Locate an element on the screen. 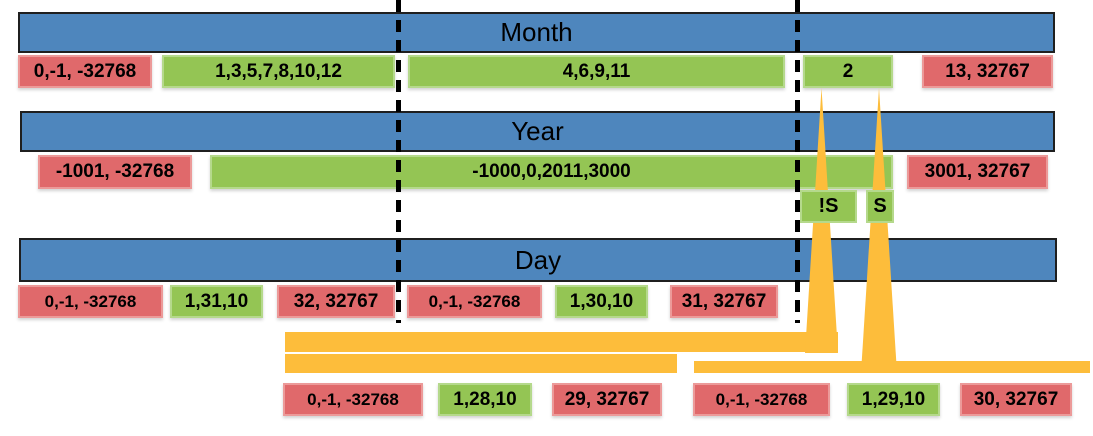 The width and height of the screenshot is (1093, 436). feb29-partition-valid: 1,29,10 is located at coordinates (893, 399).